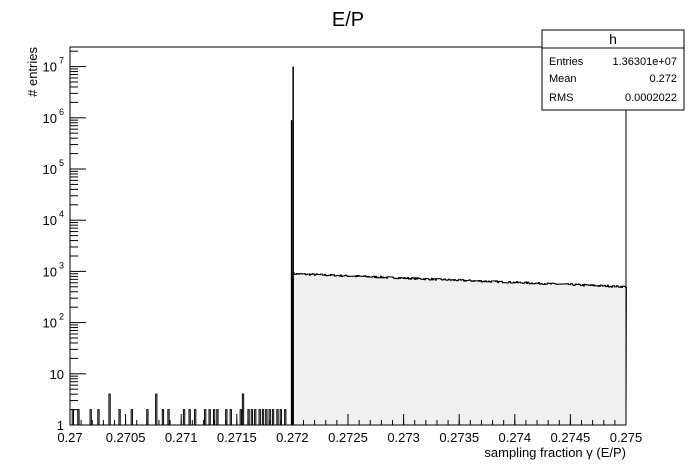  What do you see at coordinates (459, 437) in the screenshot?
I see `x-tick-label: 0.2735` at bounding box center [459, 437].